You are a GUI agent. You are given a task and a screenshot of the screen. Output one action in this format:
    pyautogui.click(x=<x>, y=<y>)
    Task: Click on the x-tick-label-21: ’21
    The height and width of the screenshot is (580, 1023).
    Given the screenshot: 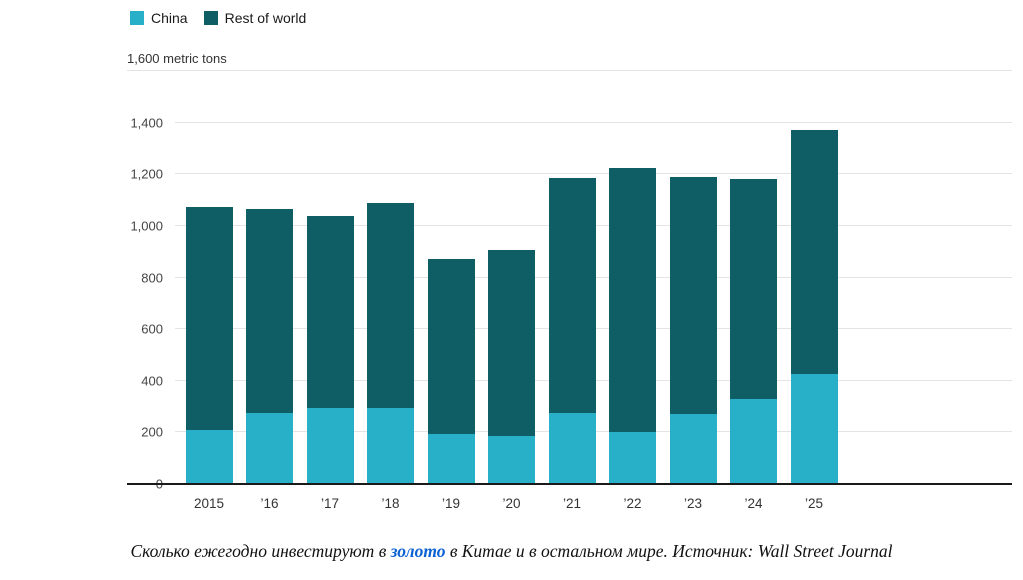 What is the action you would take?
    pyautogui.click(x=571, y=503)
    